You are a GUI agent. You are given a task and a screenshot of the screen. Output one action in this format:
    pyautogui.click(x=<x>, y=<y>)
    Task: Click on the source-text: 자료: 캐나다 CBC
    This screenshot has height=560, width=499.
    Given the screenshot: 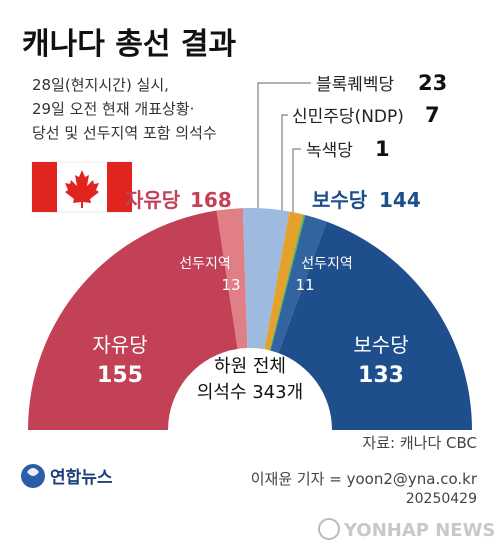 What is the action you would take?
    pyautogui.click(x=419, y=443)
    